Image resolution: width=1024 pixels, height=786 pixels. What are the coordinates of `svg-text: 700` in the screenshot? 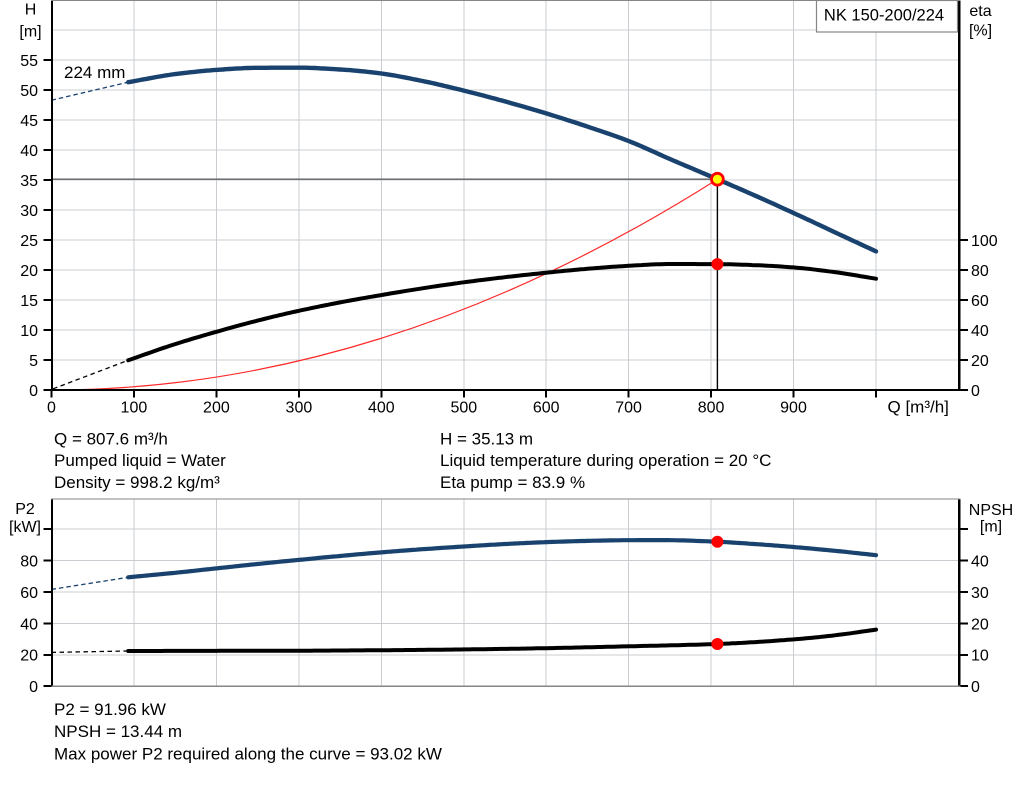 It's located at (628, 408).